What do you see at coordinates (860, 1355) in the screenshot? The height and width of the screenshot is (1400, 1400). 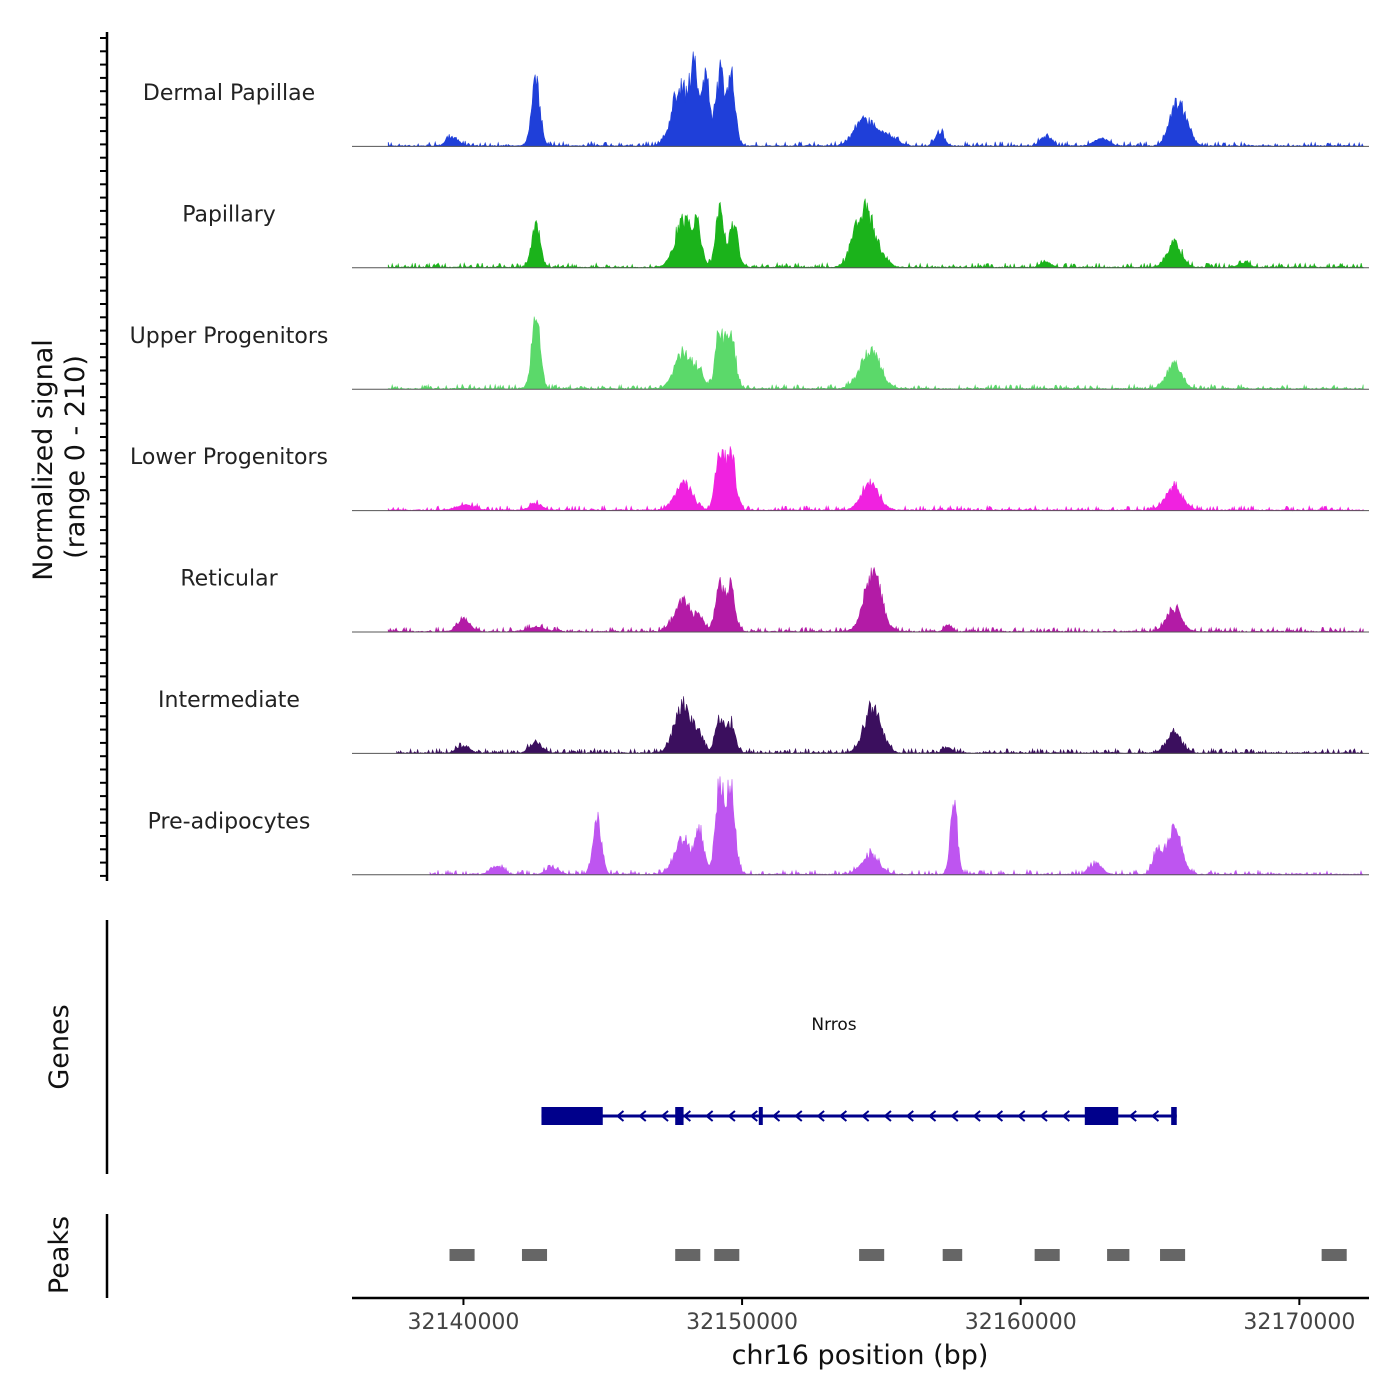 I see `x-axis-title: chr16 position (bp)` at bounding box center [860, 1355].